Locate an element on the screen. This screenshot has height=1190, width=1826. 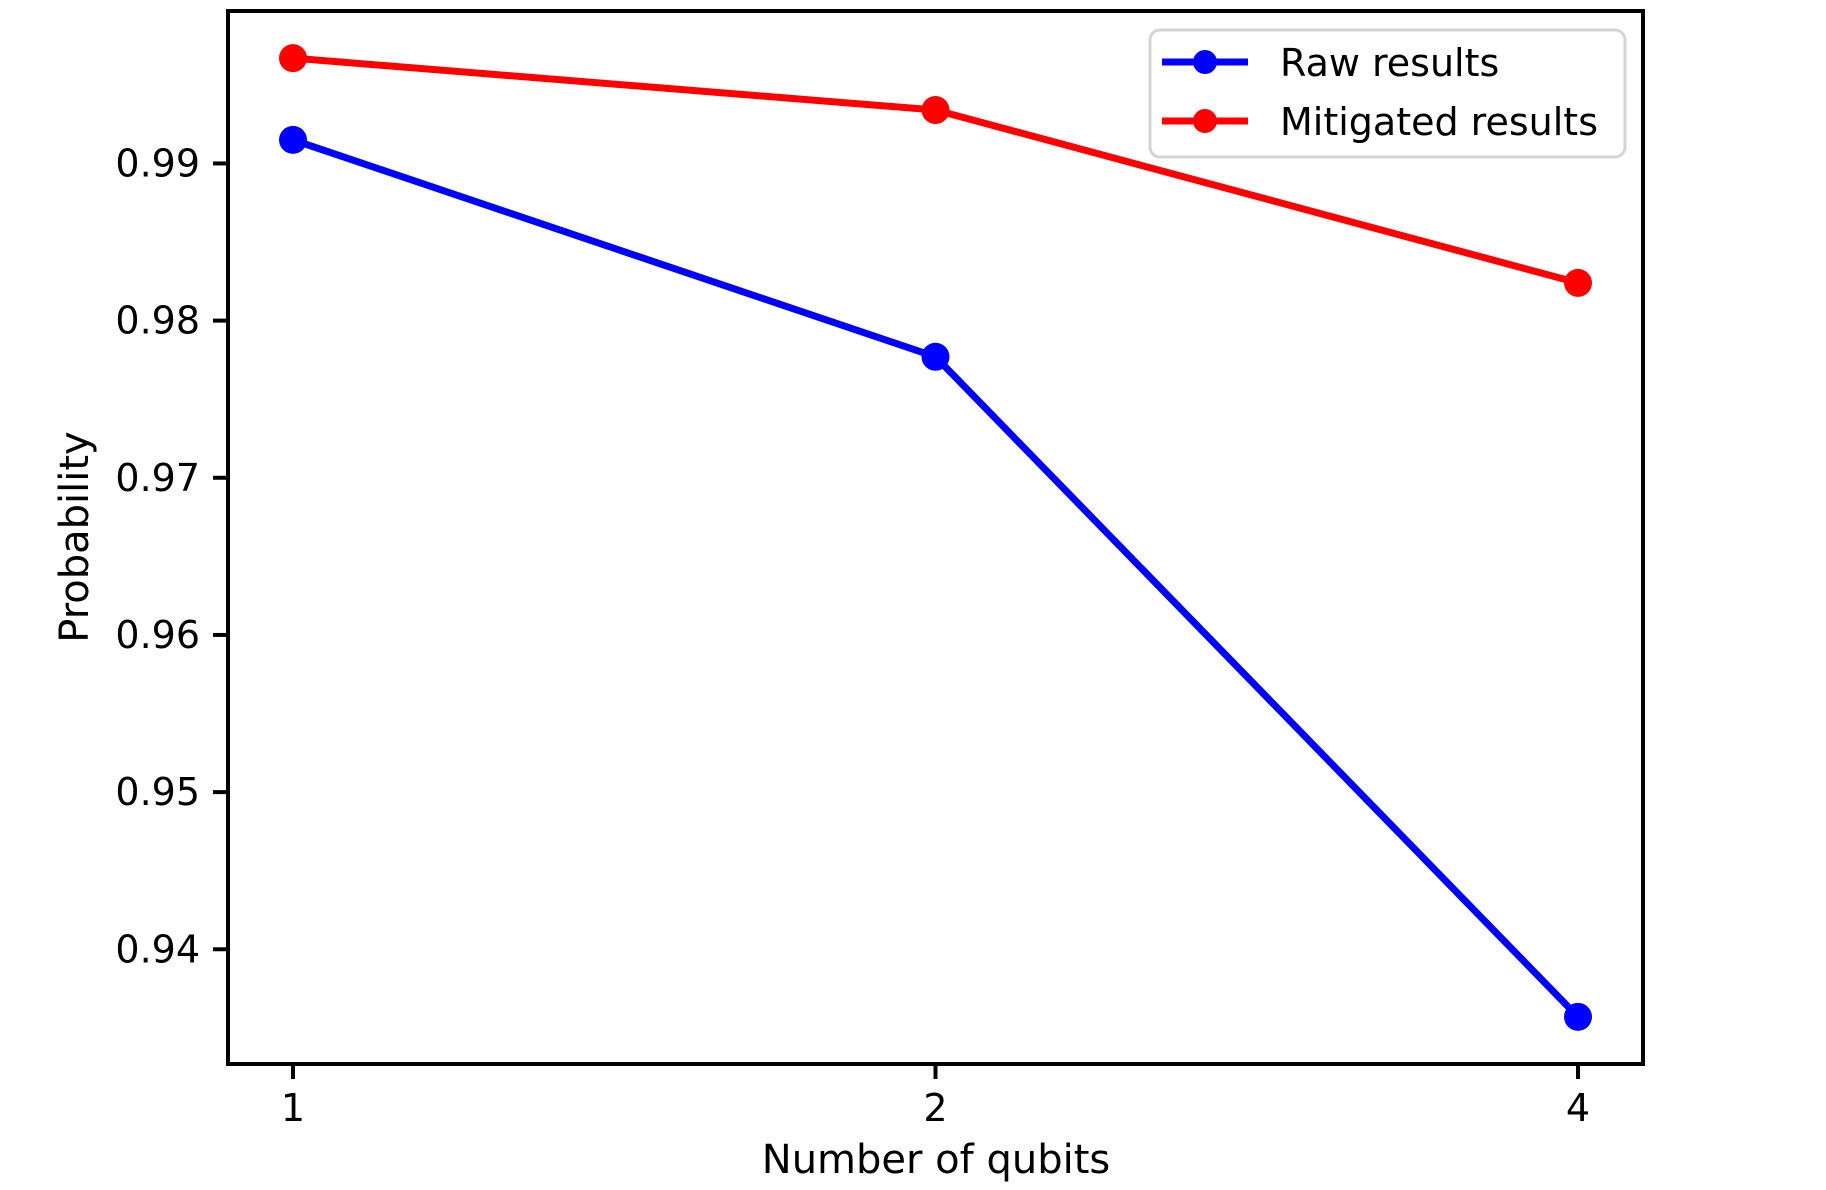
legend-label: Mitigated results is located at coordinates (1439, 122).